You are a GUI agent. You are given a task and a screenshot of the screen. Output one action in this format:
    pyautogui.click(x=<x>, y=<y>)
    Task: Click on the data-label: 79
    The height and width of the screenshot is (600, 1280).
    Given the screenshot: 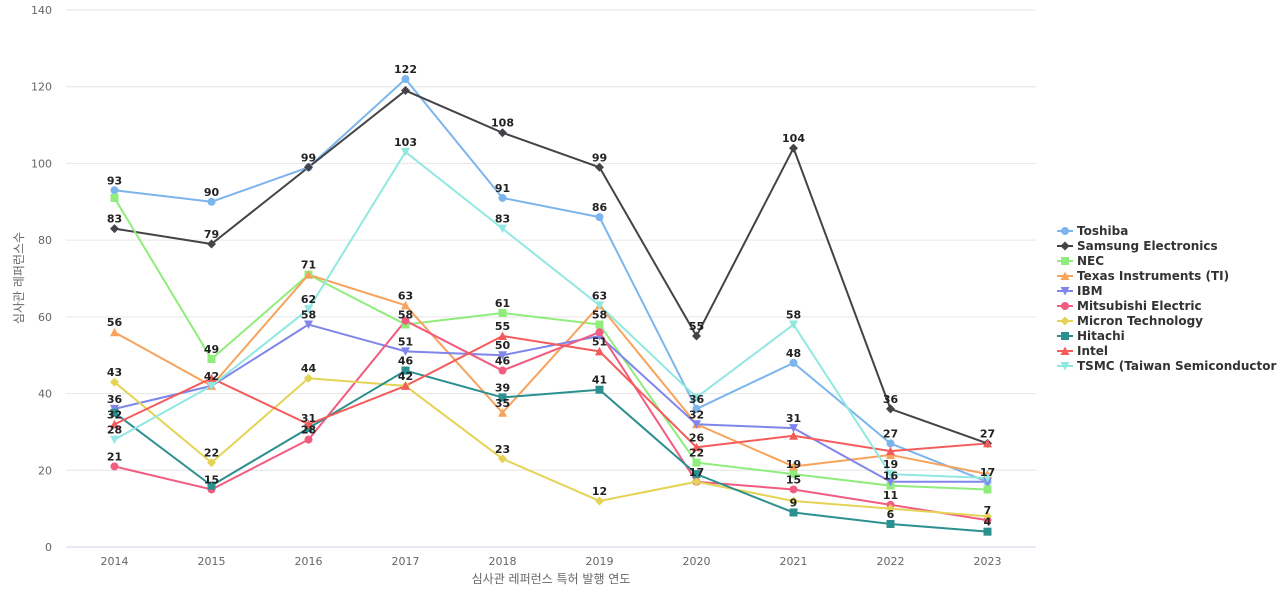 What is the action you would take?
    pyautogui.click(x=211, y=234)
    